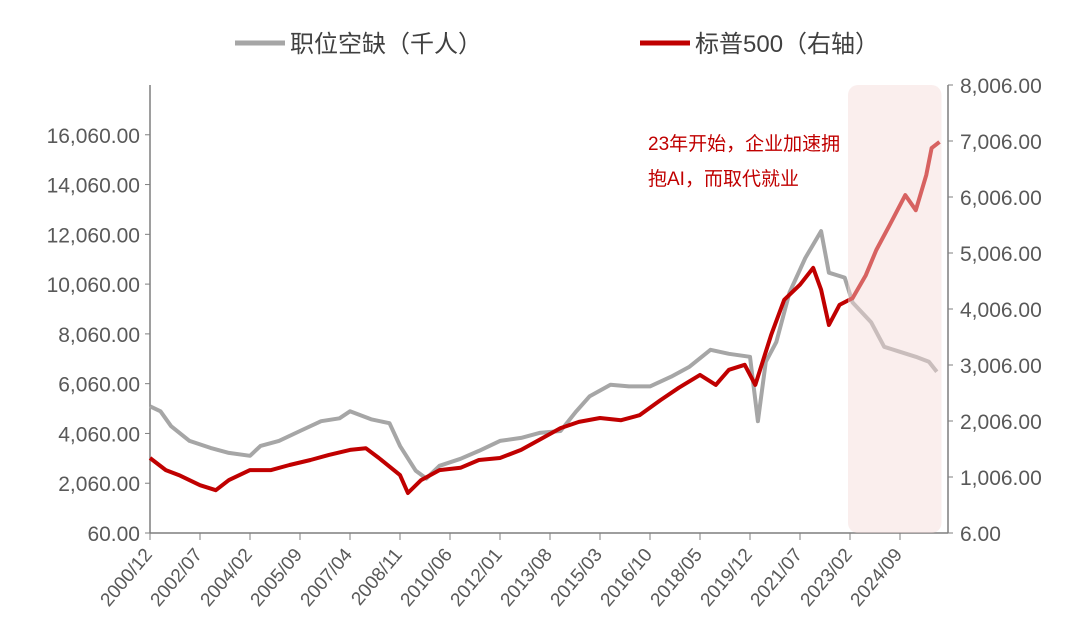 The width and height of the screenshot is (1078, 644). I want to click on highlight-region, so click(895, 309).